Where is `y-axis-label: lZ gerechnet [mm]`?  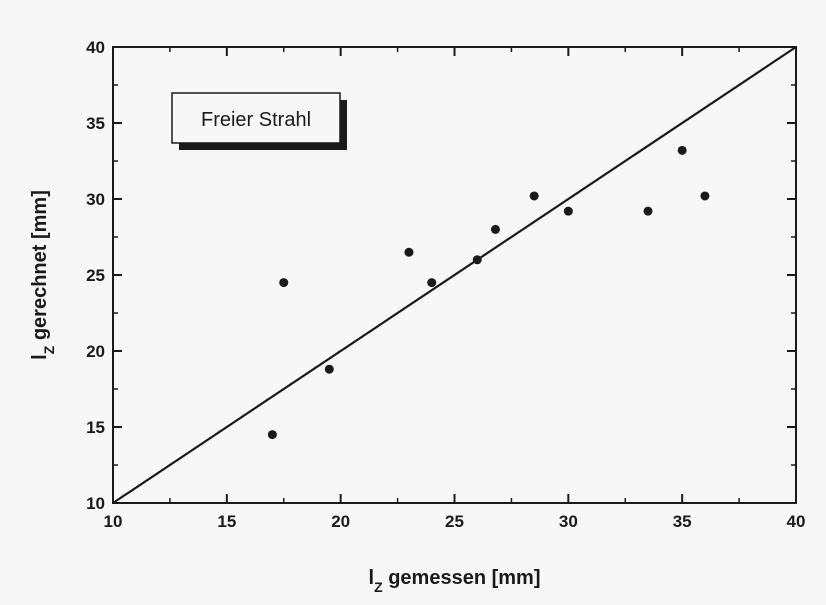
y-axis-label: lZ gerechnet [mm] is located at coordinates (43, 275).